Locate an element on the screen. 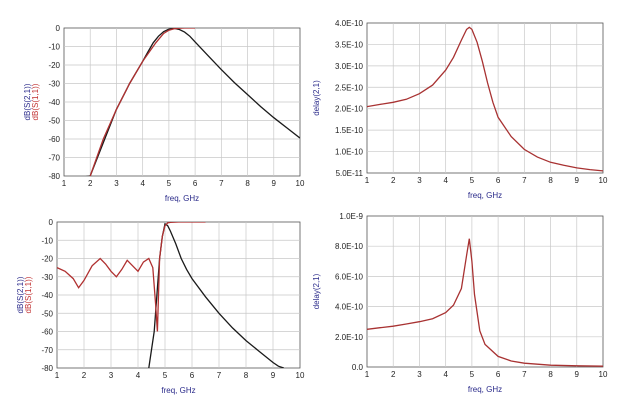 The width and height of the screenshot is (623, 410). y-tick-label: 5.0E-11 is located at coordinates (350, 173).